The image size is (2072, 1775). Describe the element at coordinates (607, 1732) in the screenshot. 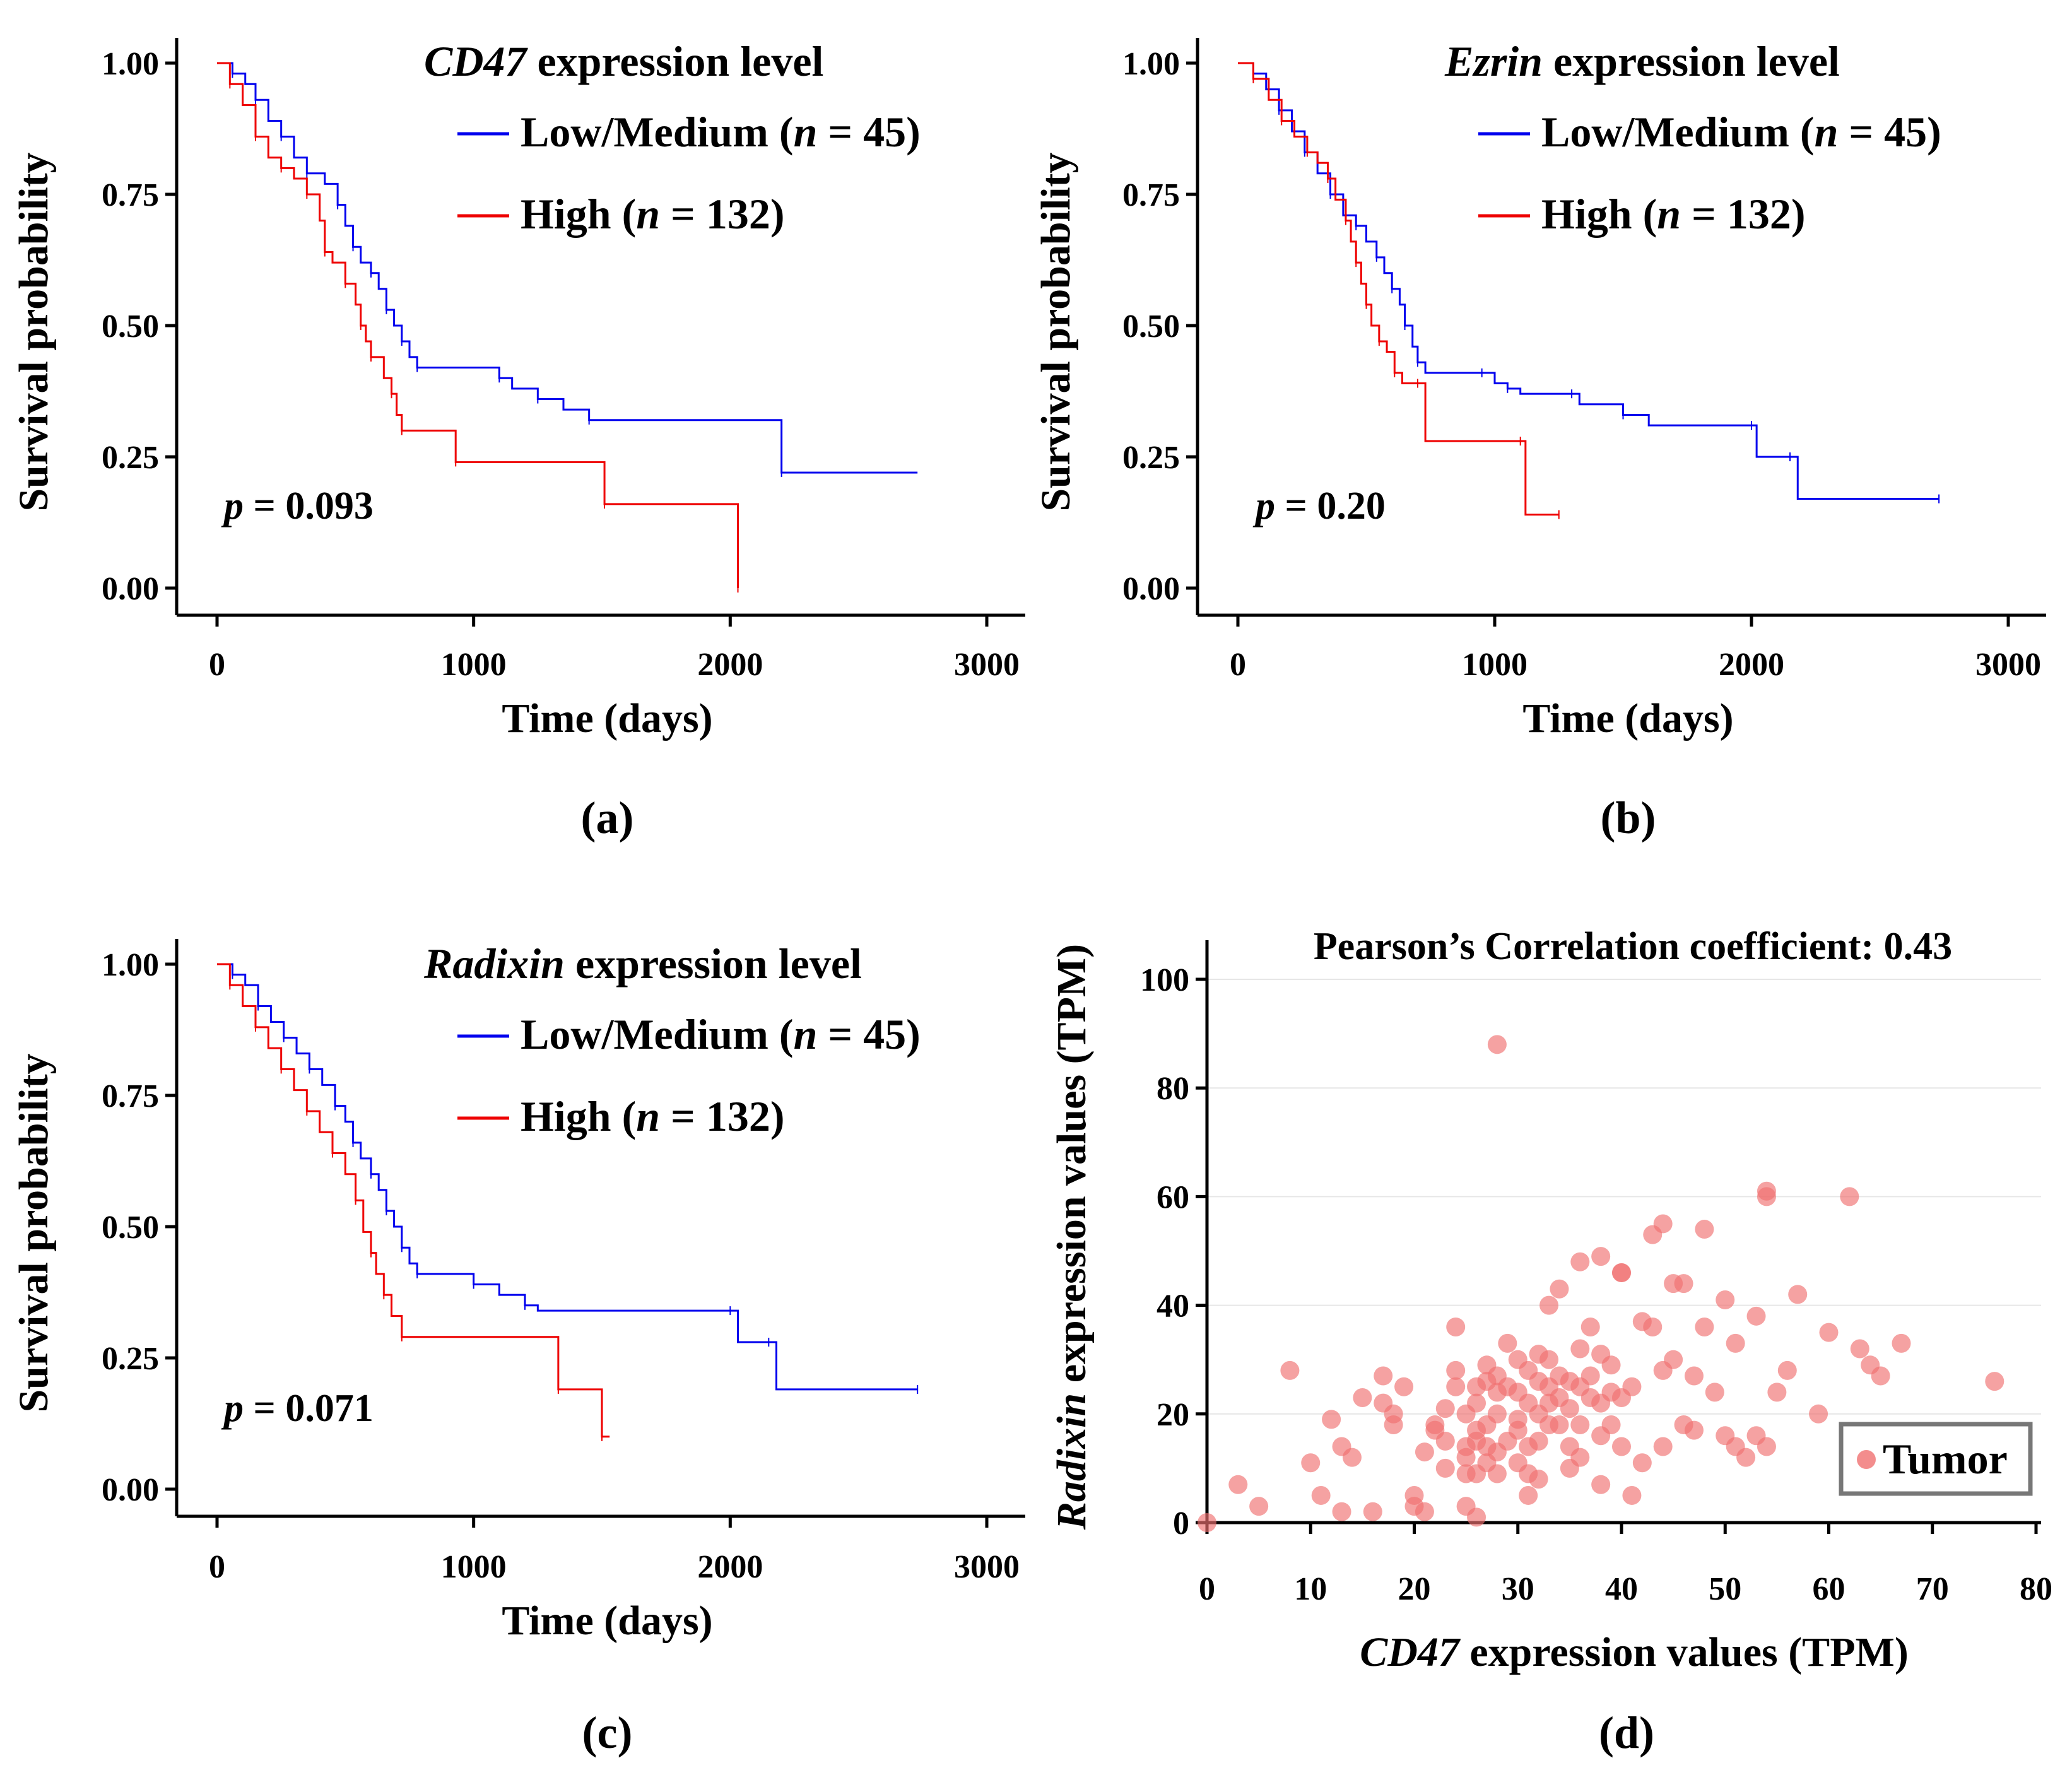

I see `panel-label: (c)` at that location.